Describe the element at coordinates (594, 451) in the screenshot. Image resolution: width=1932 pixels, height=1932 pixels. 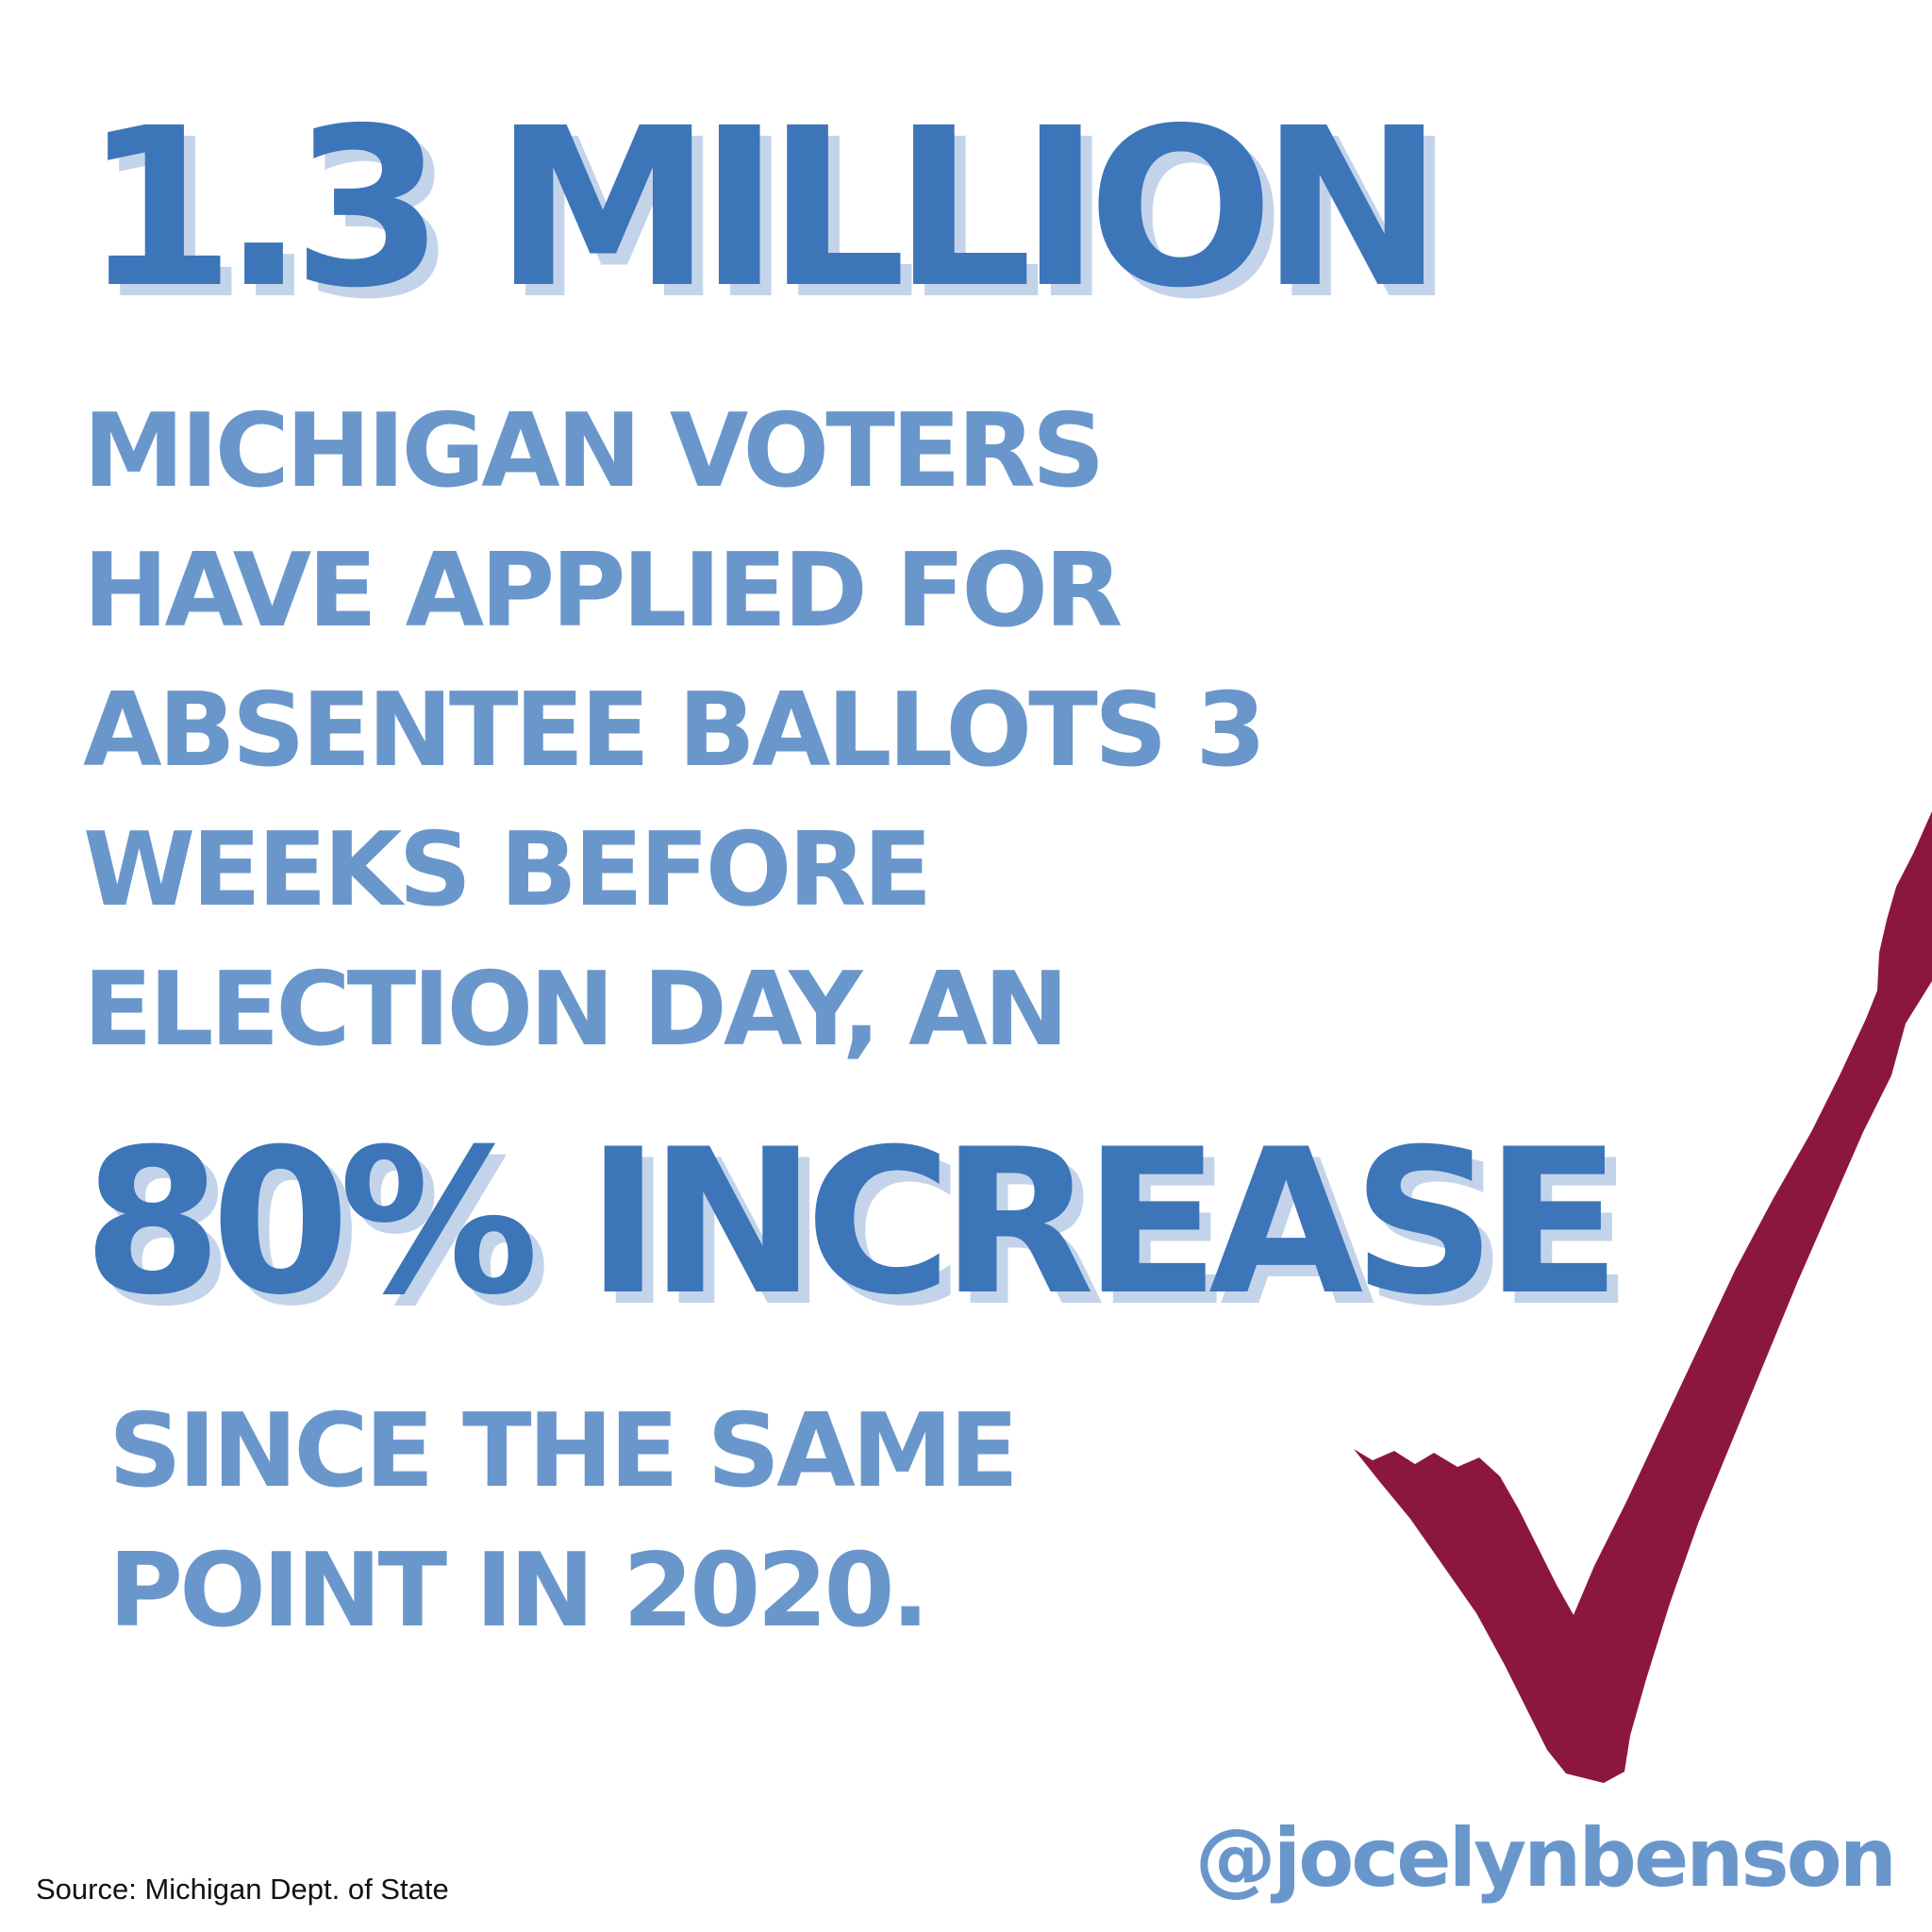
I see `body-line: MICHIGAN VOTERS` at that location.